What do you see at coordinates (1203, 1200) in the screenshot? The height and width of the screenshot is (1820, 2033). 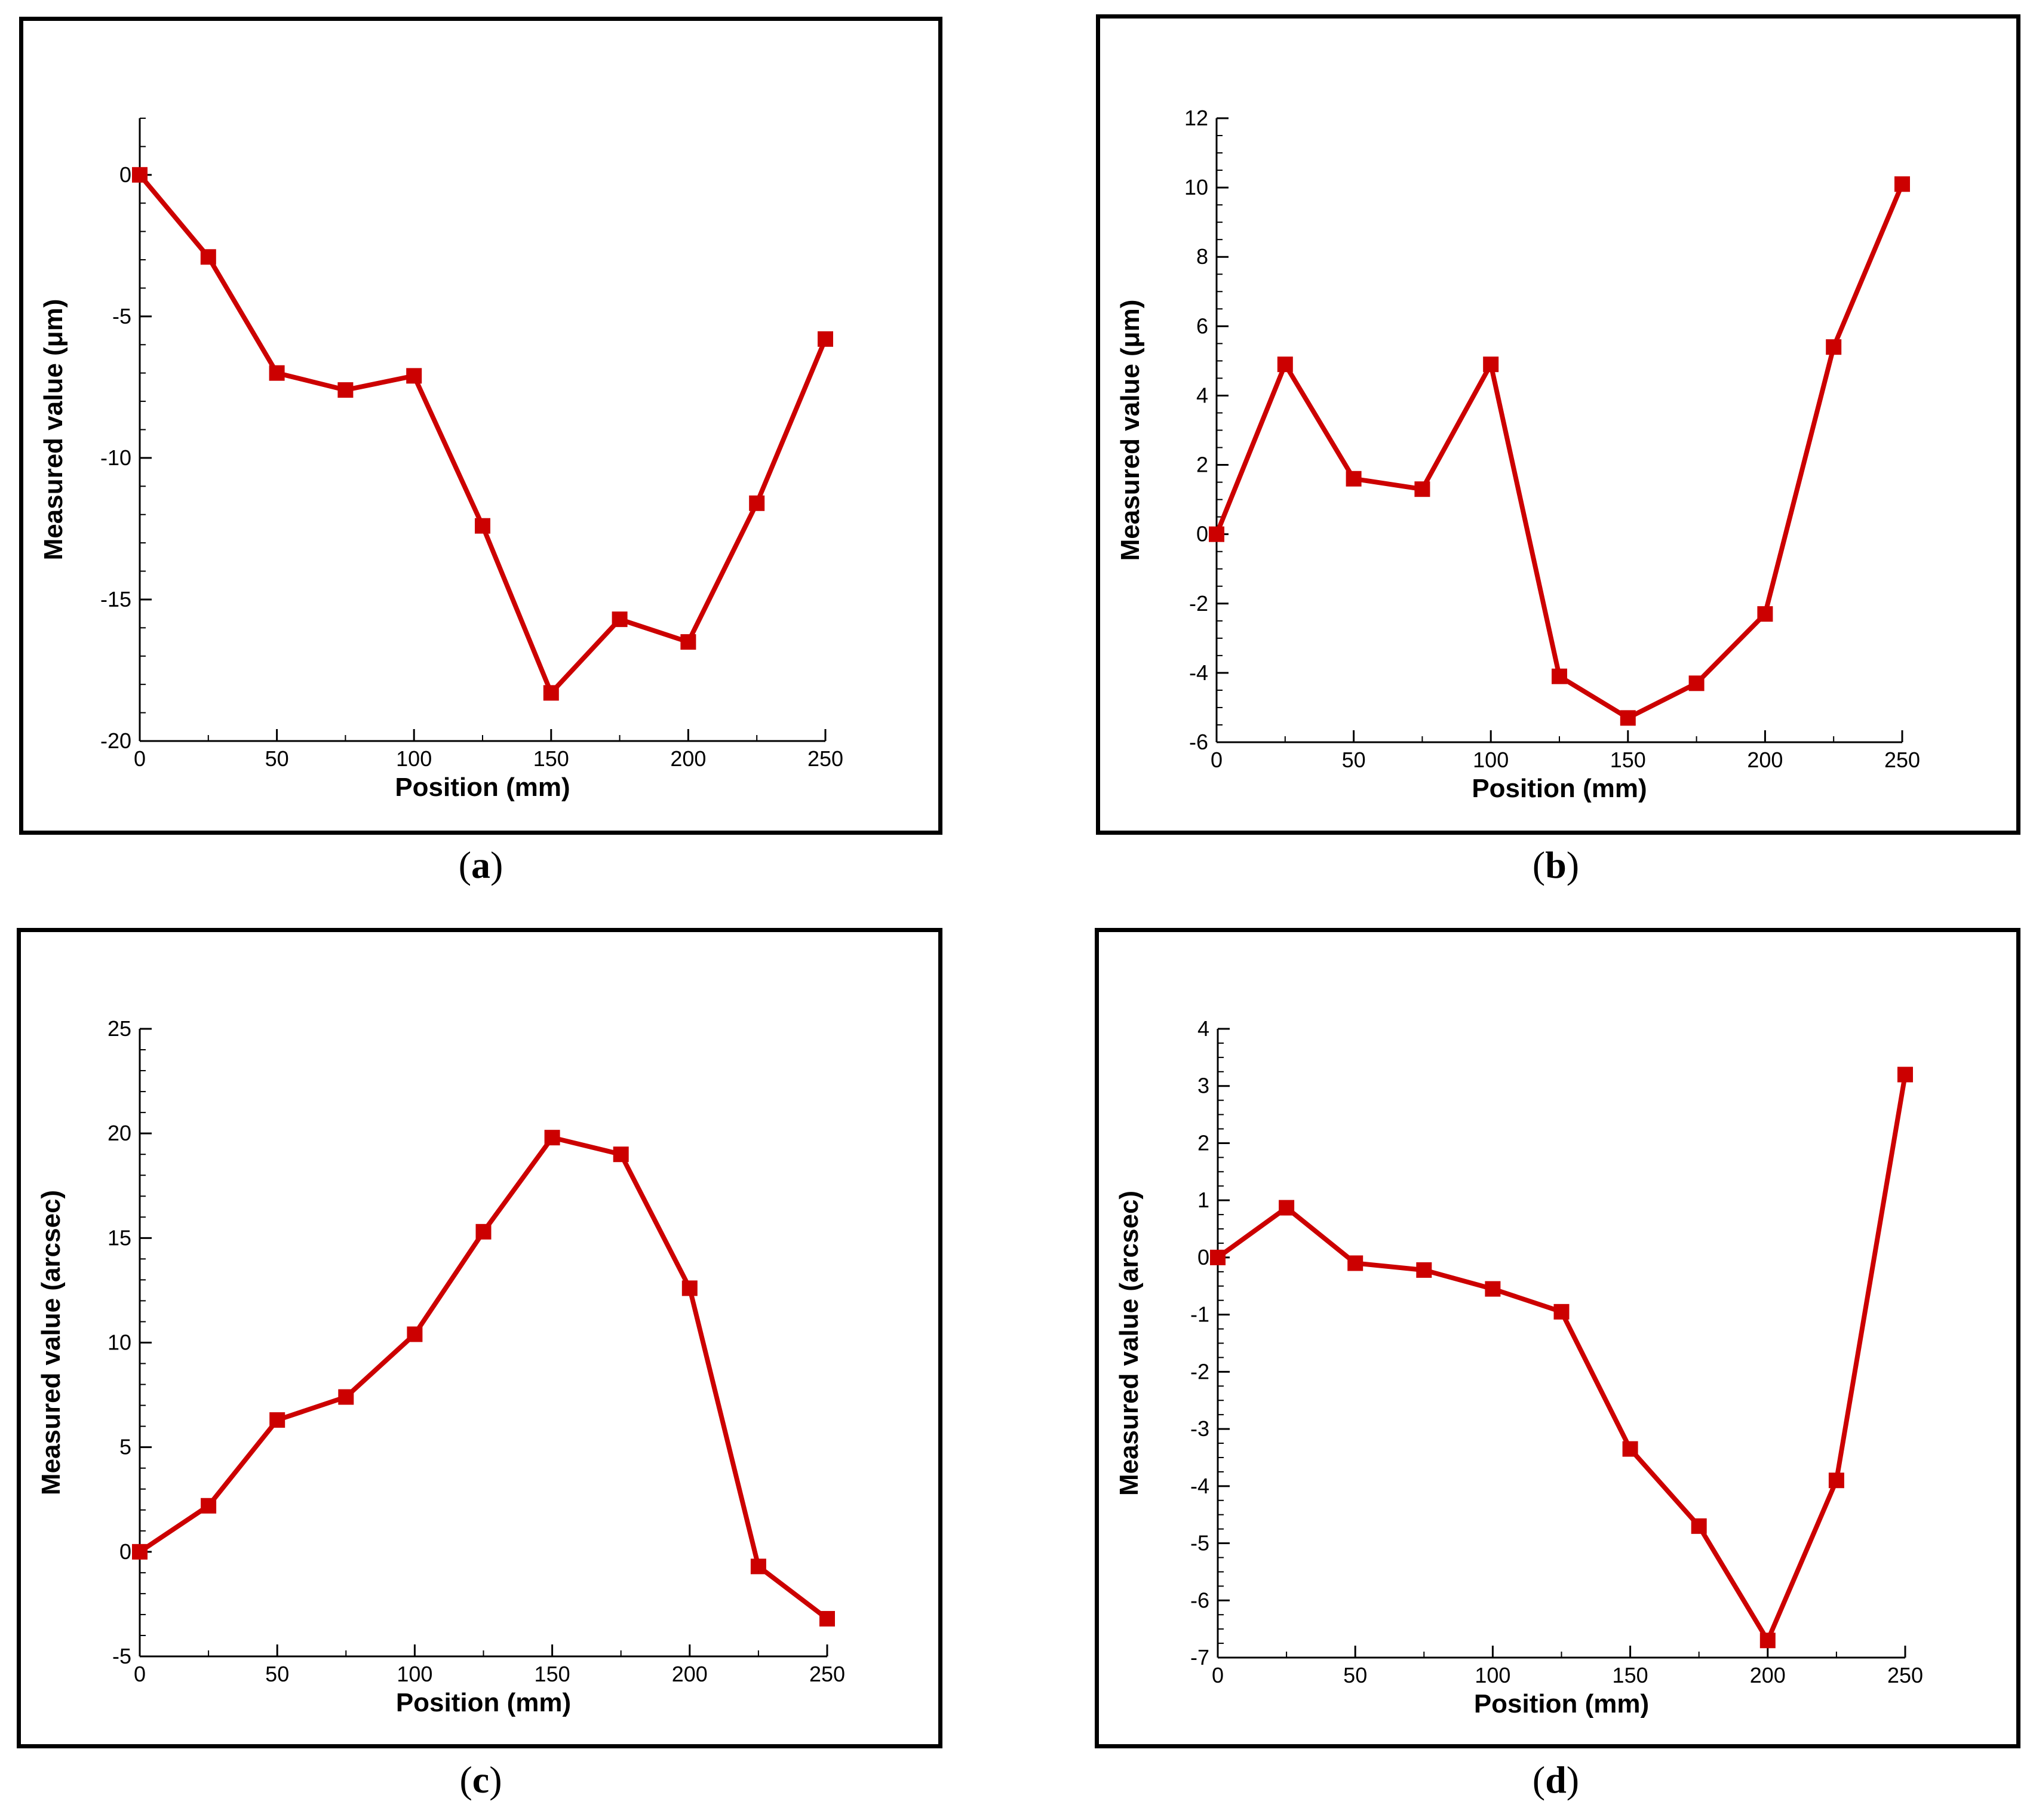 I see `y-tick-label: 1` at bounding box center [1203, 1200].